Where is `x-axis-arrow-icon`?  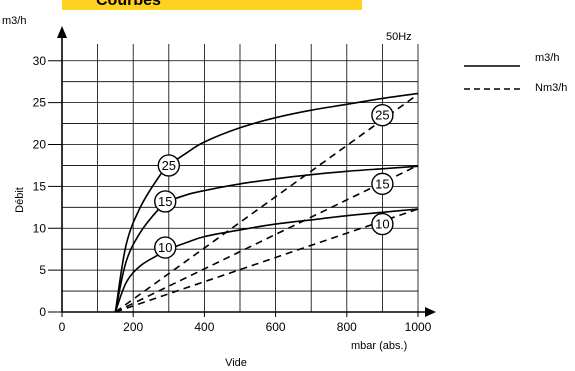
x-axis-arrow-icon is located at coordinates (430, 312).